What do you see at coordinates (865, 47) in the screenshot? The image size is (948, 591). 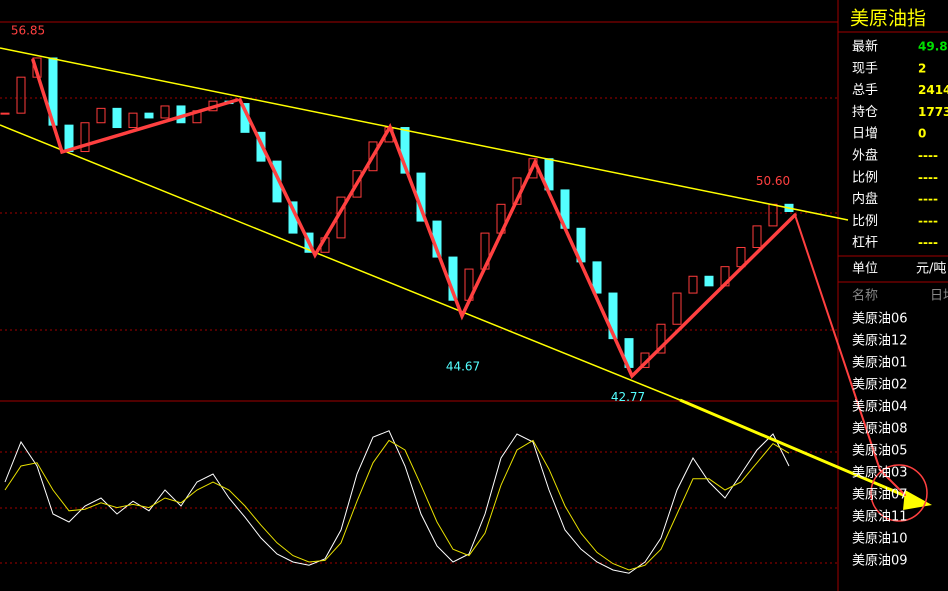 I see `quote-label: 最新` at bounding box center [865, 47].